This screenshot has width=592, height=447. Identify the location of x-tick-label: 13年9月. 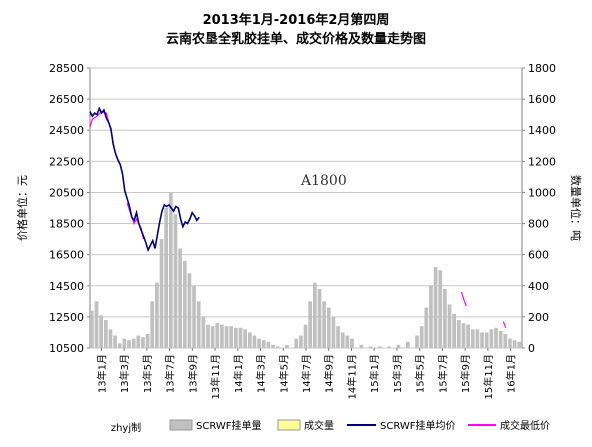
(192, 373).